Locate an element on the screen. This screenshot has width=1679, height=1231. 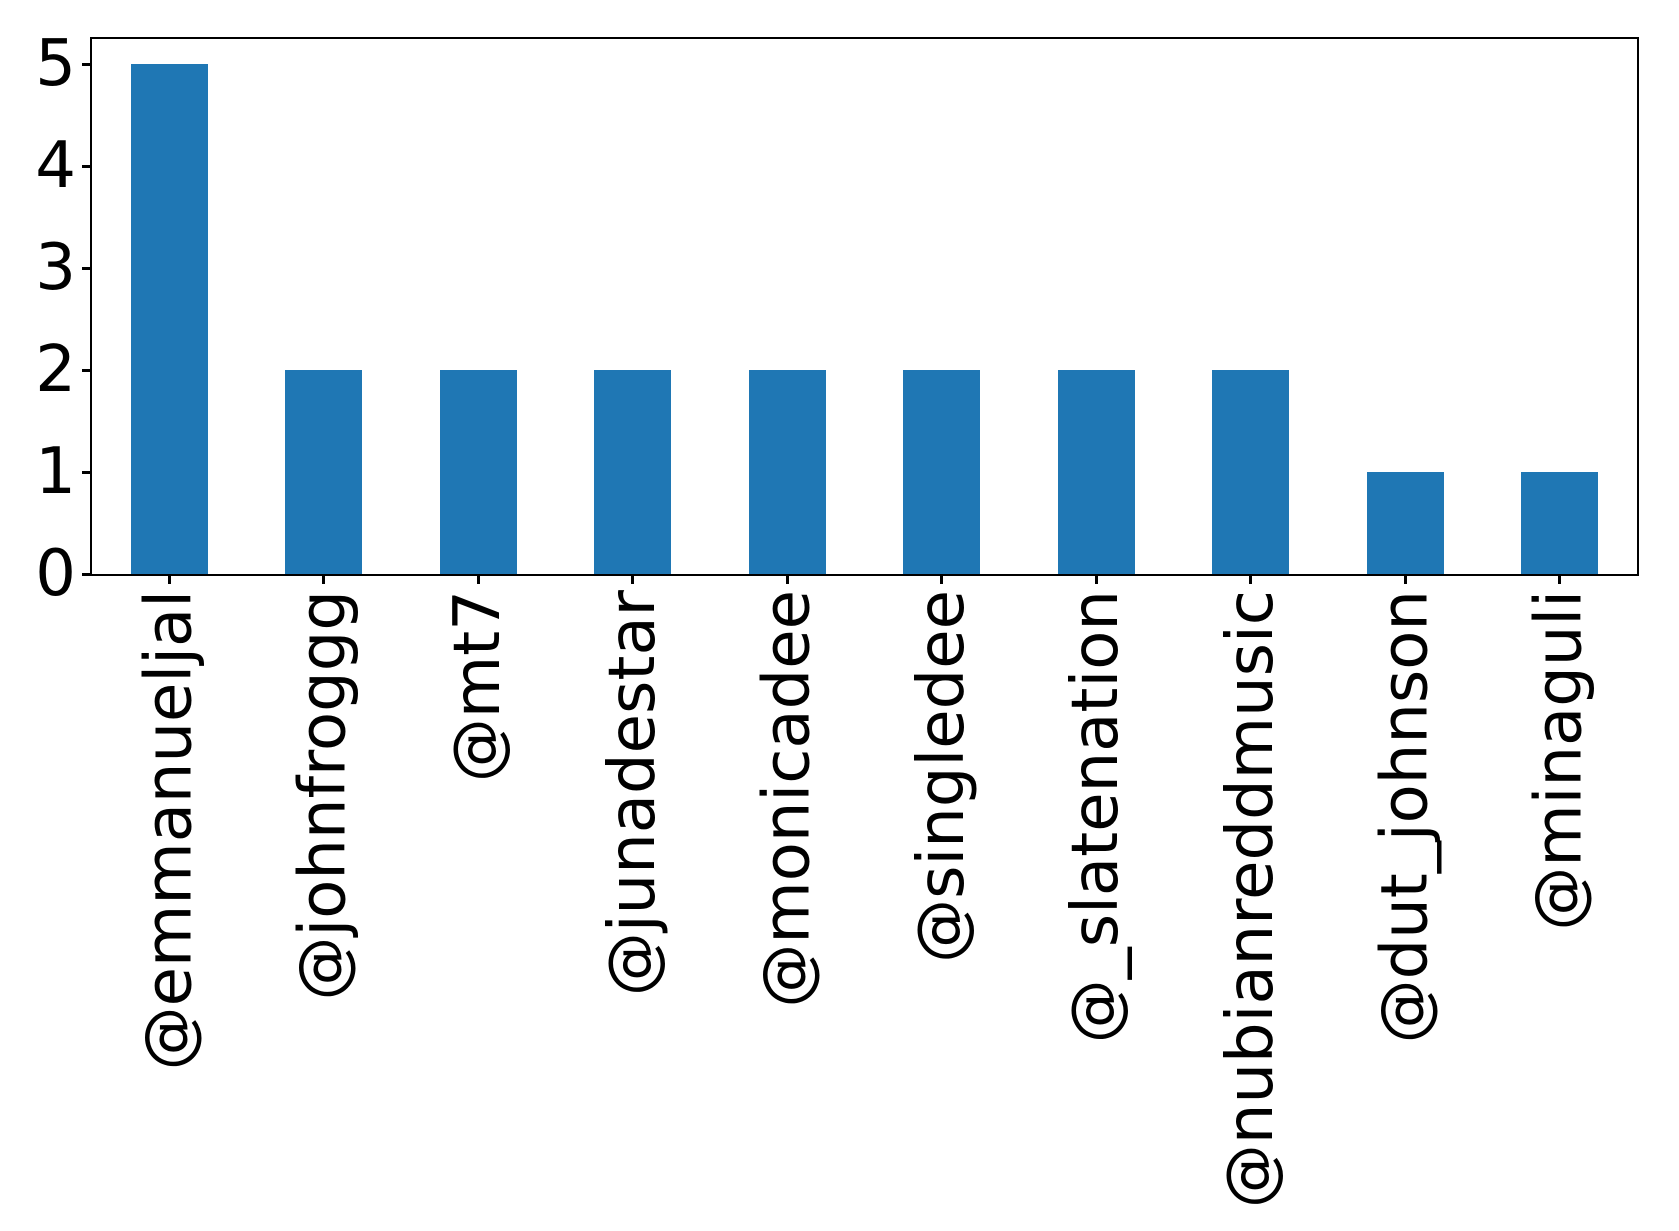
x-tick-label: @monicadee is located at coordinates (787, 799).